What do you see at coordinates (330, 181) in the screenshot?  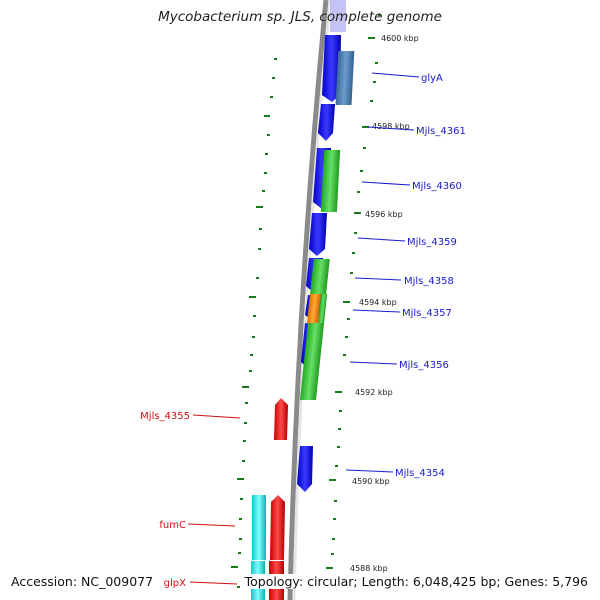 I see `feature-mjls4360` at bounding box center [330, 181].